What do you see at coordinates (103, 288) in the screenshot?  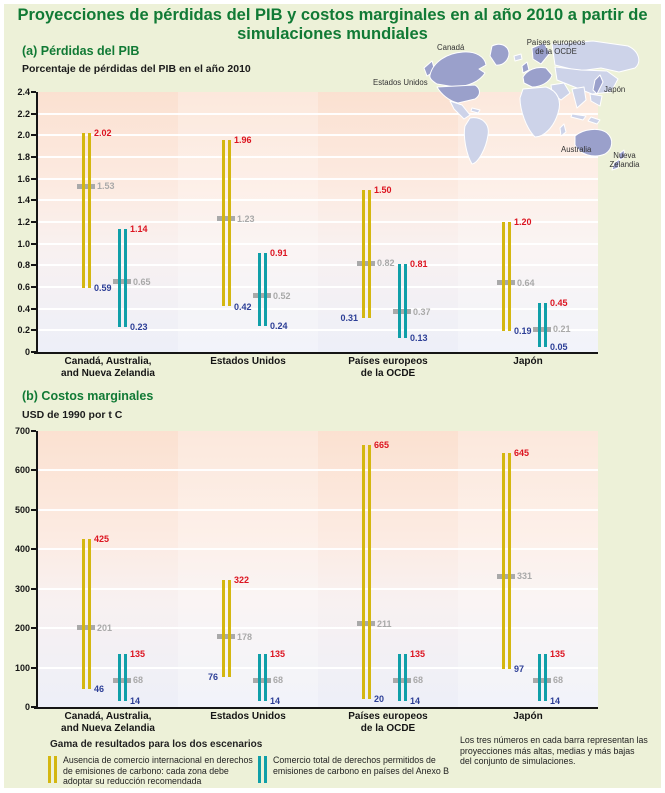 I see `value-label-low: 0.59` at bounding box center [103, 288].